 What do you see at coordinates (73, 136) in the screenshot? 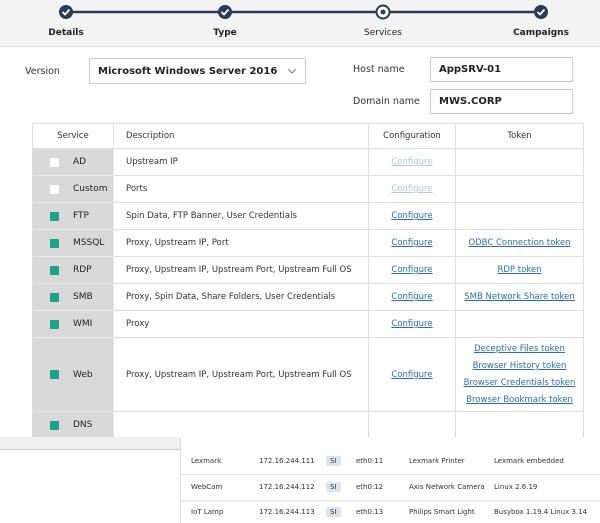
I see `column-header: Service` at bounding box center [73, 136].